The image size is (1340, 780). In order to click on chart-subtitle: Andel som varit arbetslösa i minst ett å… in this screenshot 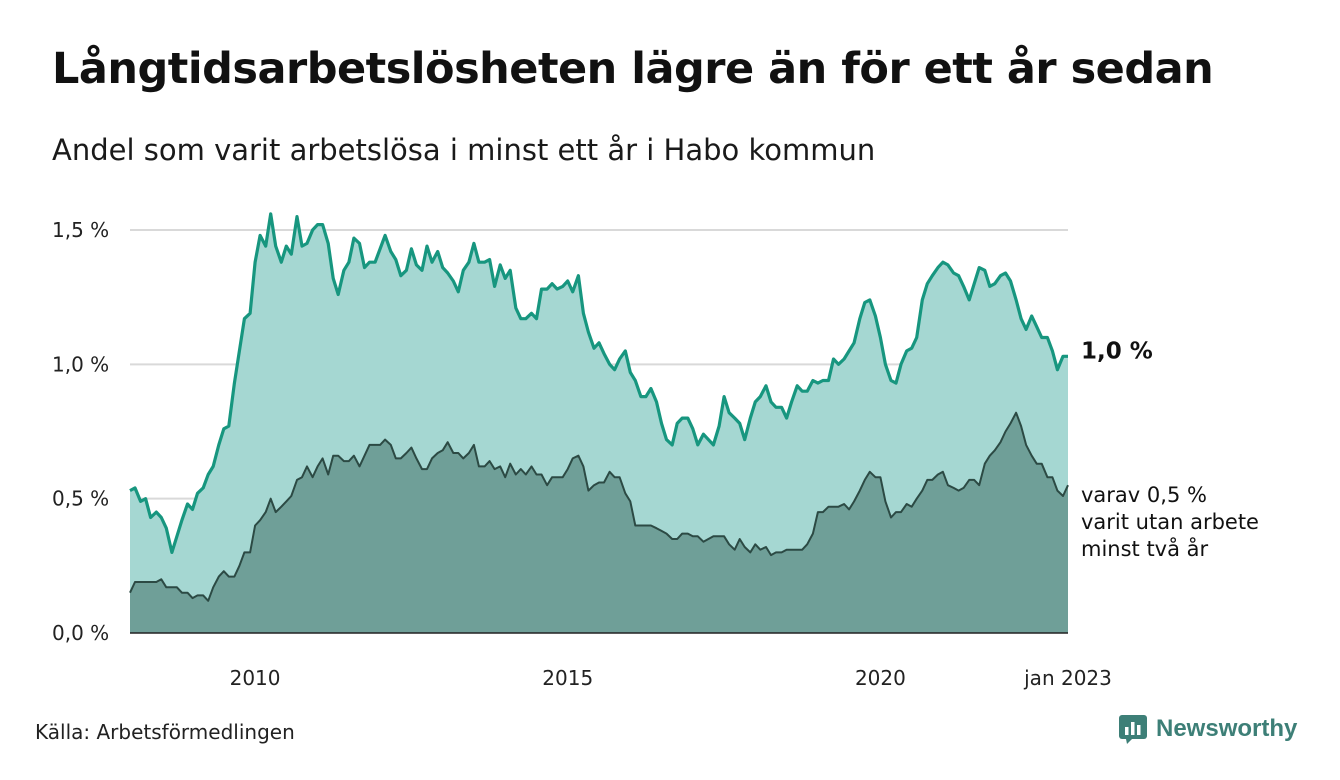, I will do `click(464, 150)`.